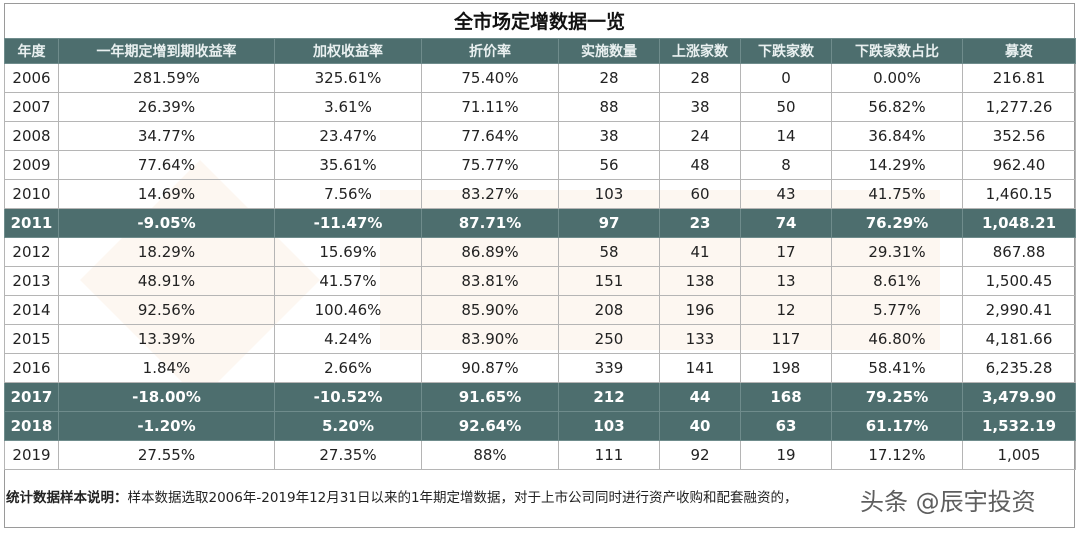  I want to click on table-cell: 24, so click(700, 136).